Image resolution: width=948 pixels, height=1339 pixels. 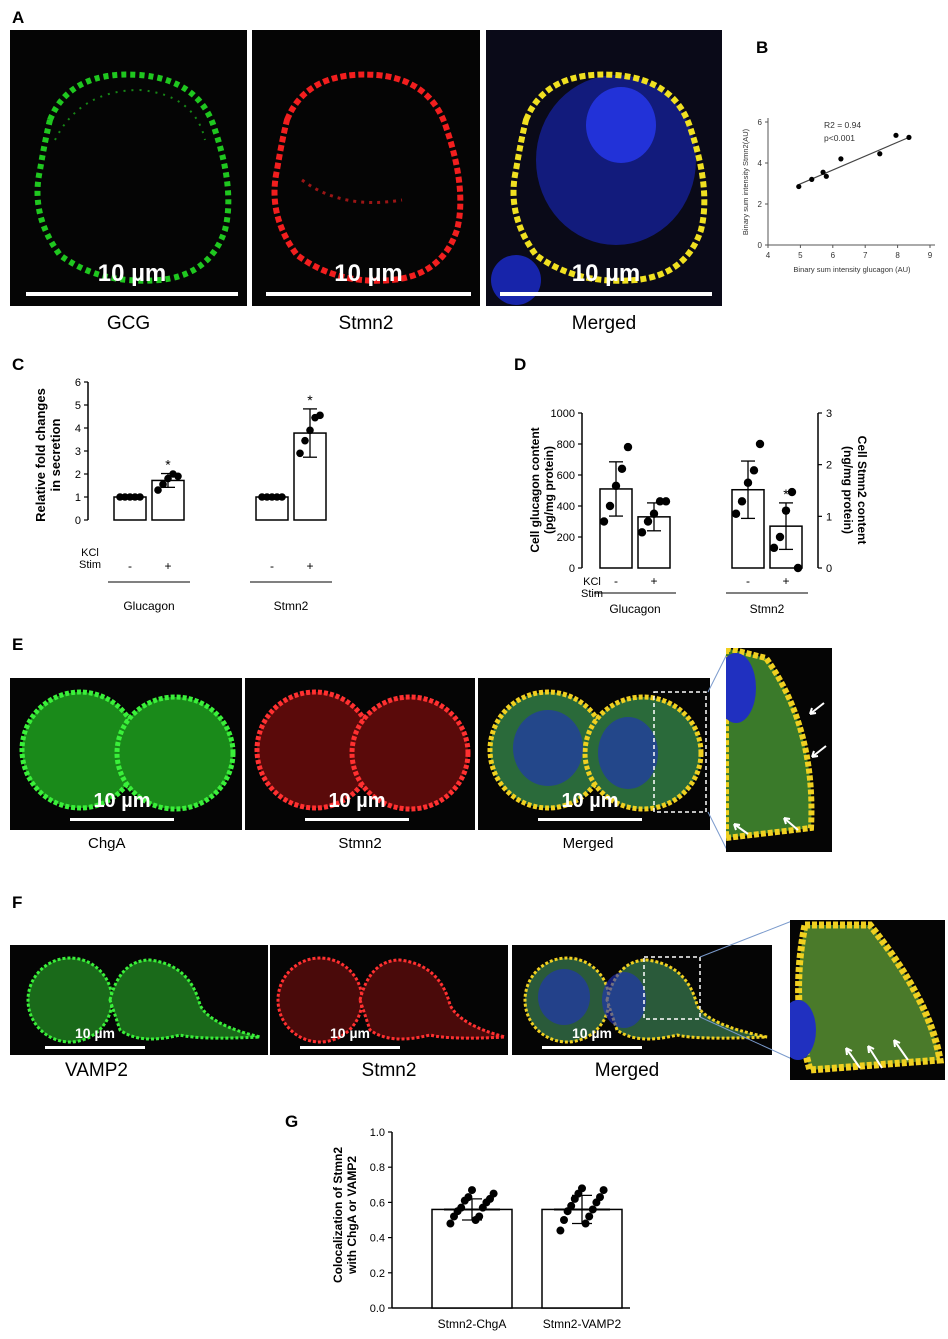 What do you see at coordinates (680, 752) in the screenshot?
I see `zoom-region-box` at bounding box center [680, 752].